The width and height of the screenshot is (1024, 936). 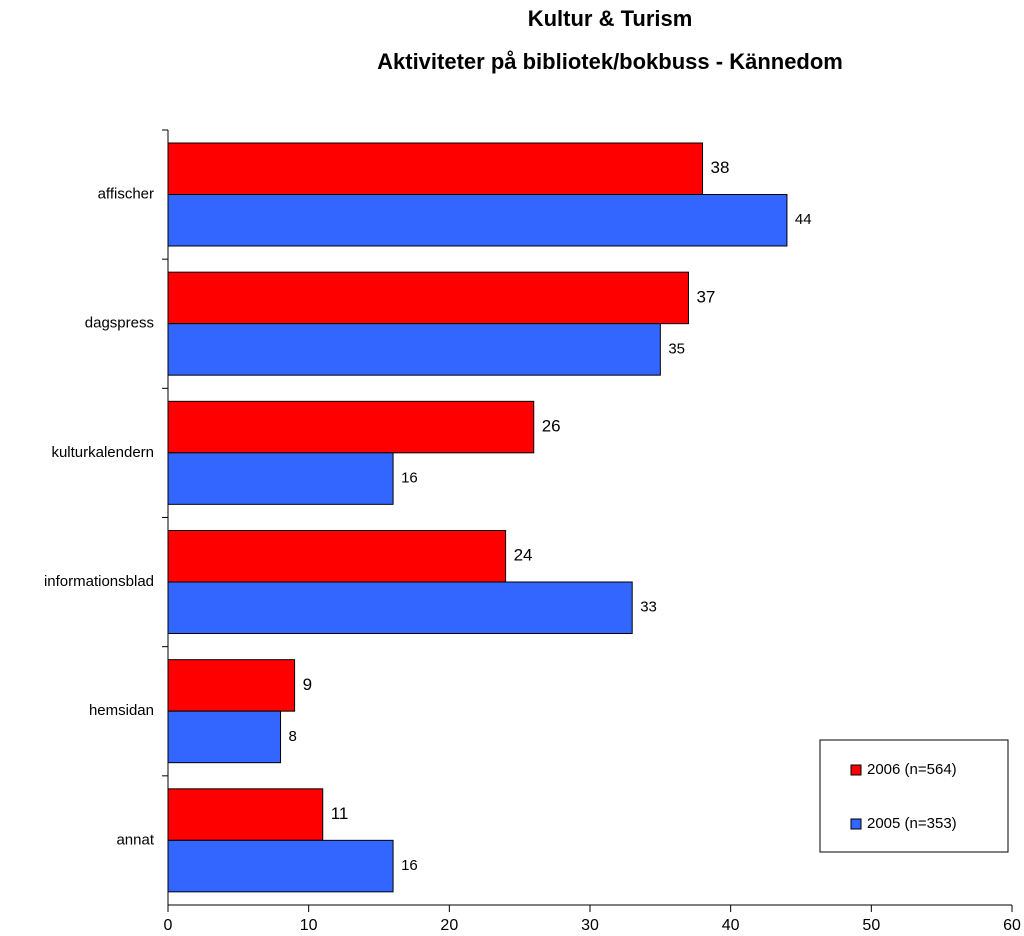 What do you see at coordinates (121, 710) in the screenshot?
I see `y-tick-label: hemsidan` at bounding box center [121, 710].